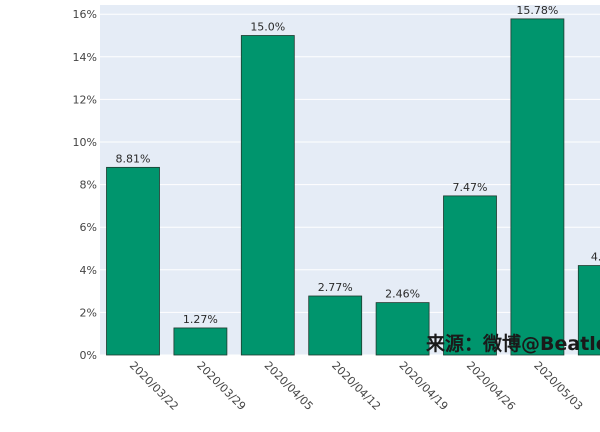 This screenshot has width=600, height=432. Describe the element at coordinates (470, 187) in the screenshot. I see `data-label: 7.47%` at that location.